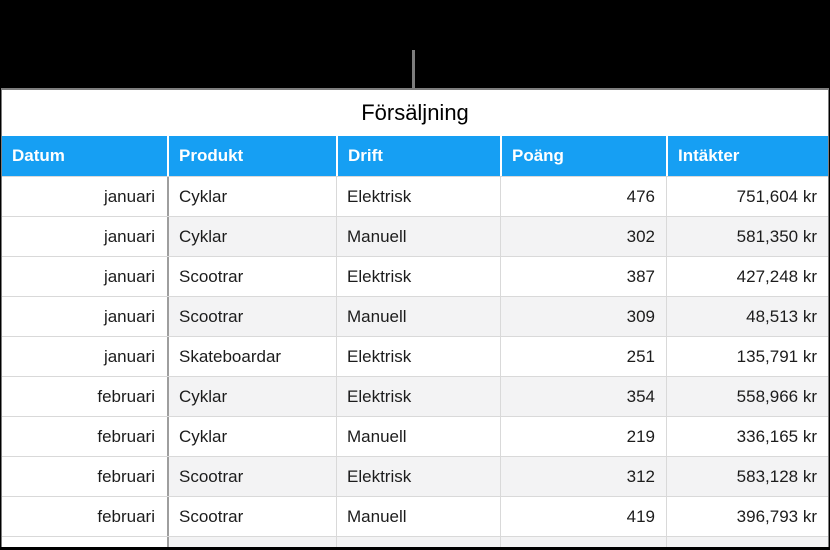 The height and width of the screenshot is (550, 830). I want to click on column-header-produkt: Produkt, so click(251, 156).